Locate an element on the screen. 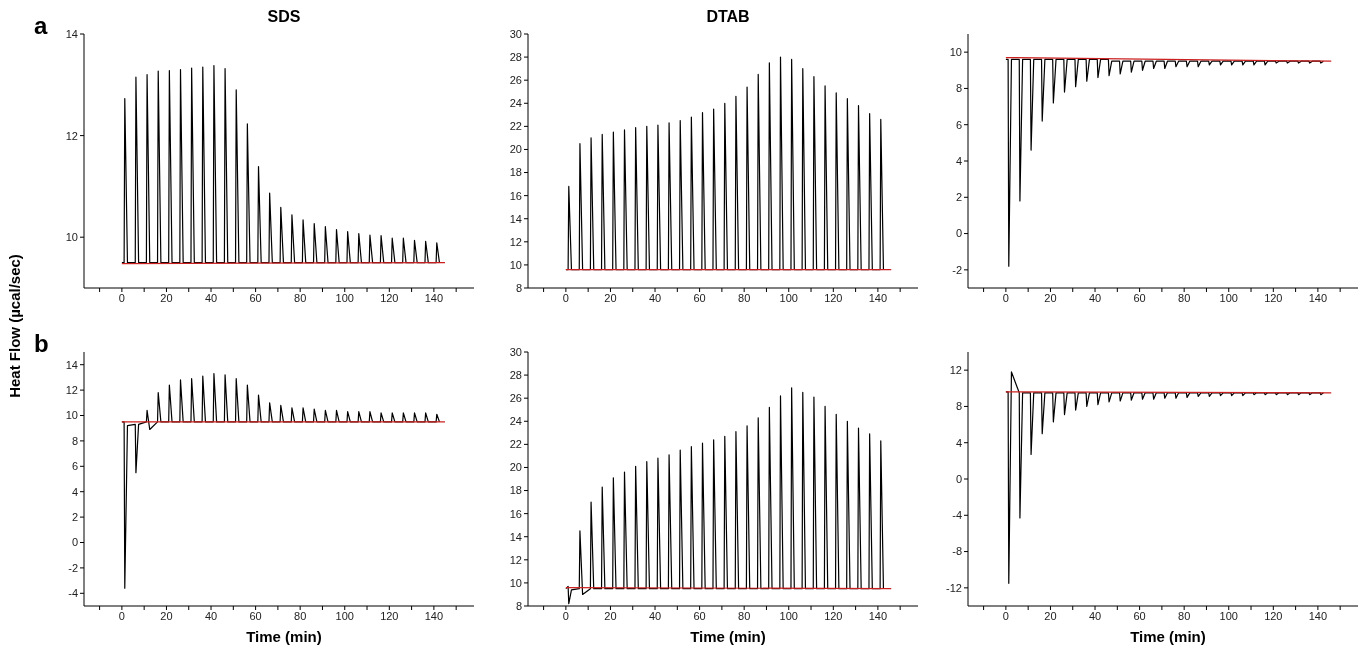  y-axis-title: Heat Flow (µcal/sec) is located at coordinates (14, 326).